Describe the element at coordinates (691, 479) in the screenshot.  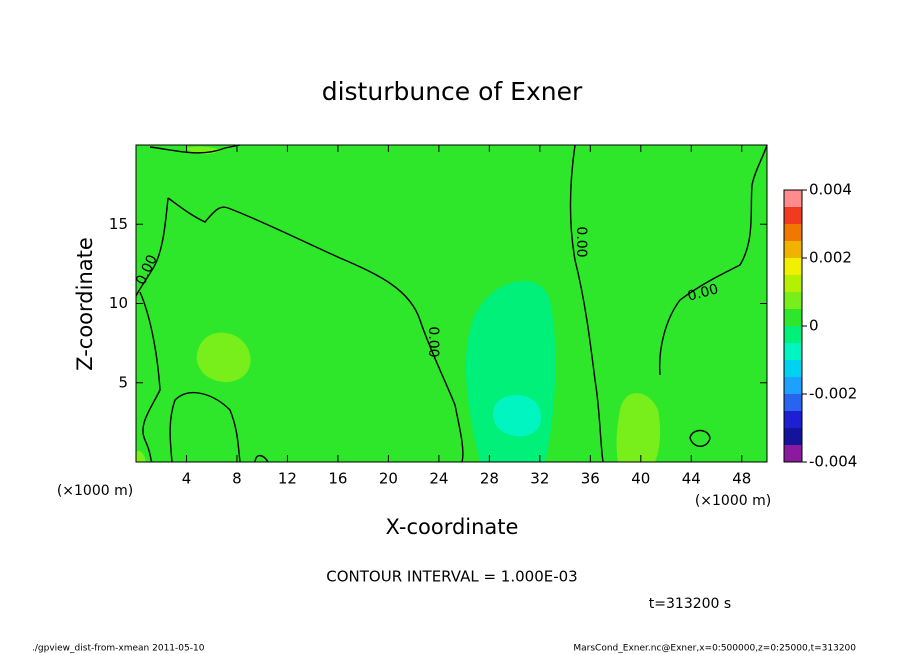
I see `x-tick-label: 44` at that location.